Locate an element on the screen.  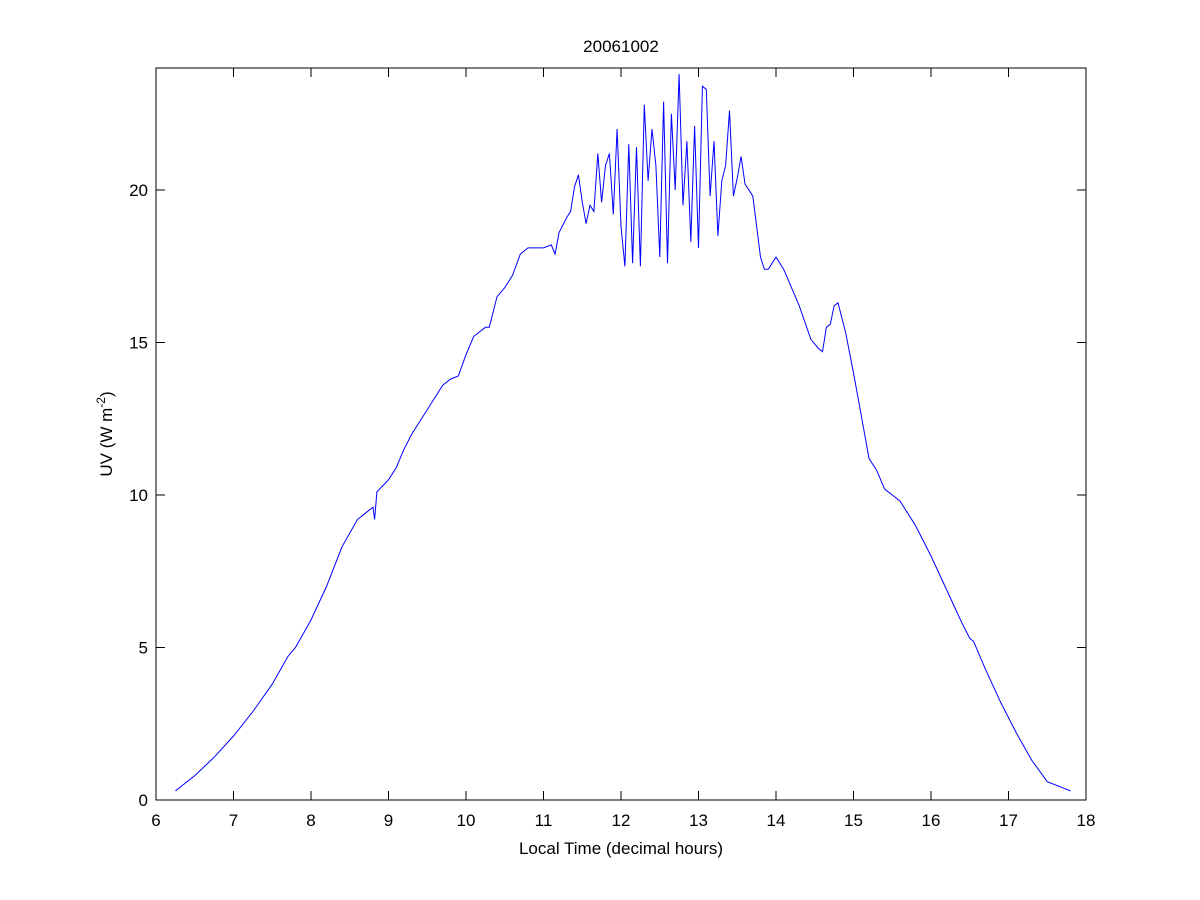
x-tick-label: 13 is located at coordinates (698, 820).